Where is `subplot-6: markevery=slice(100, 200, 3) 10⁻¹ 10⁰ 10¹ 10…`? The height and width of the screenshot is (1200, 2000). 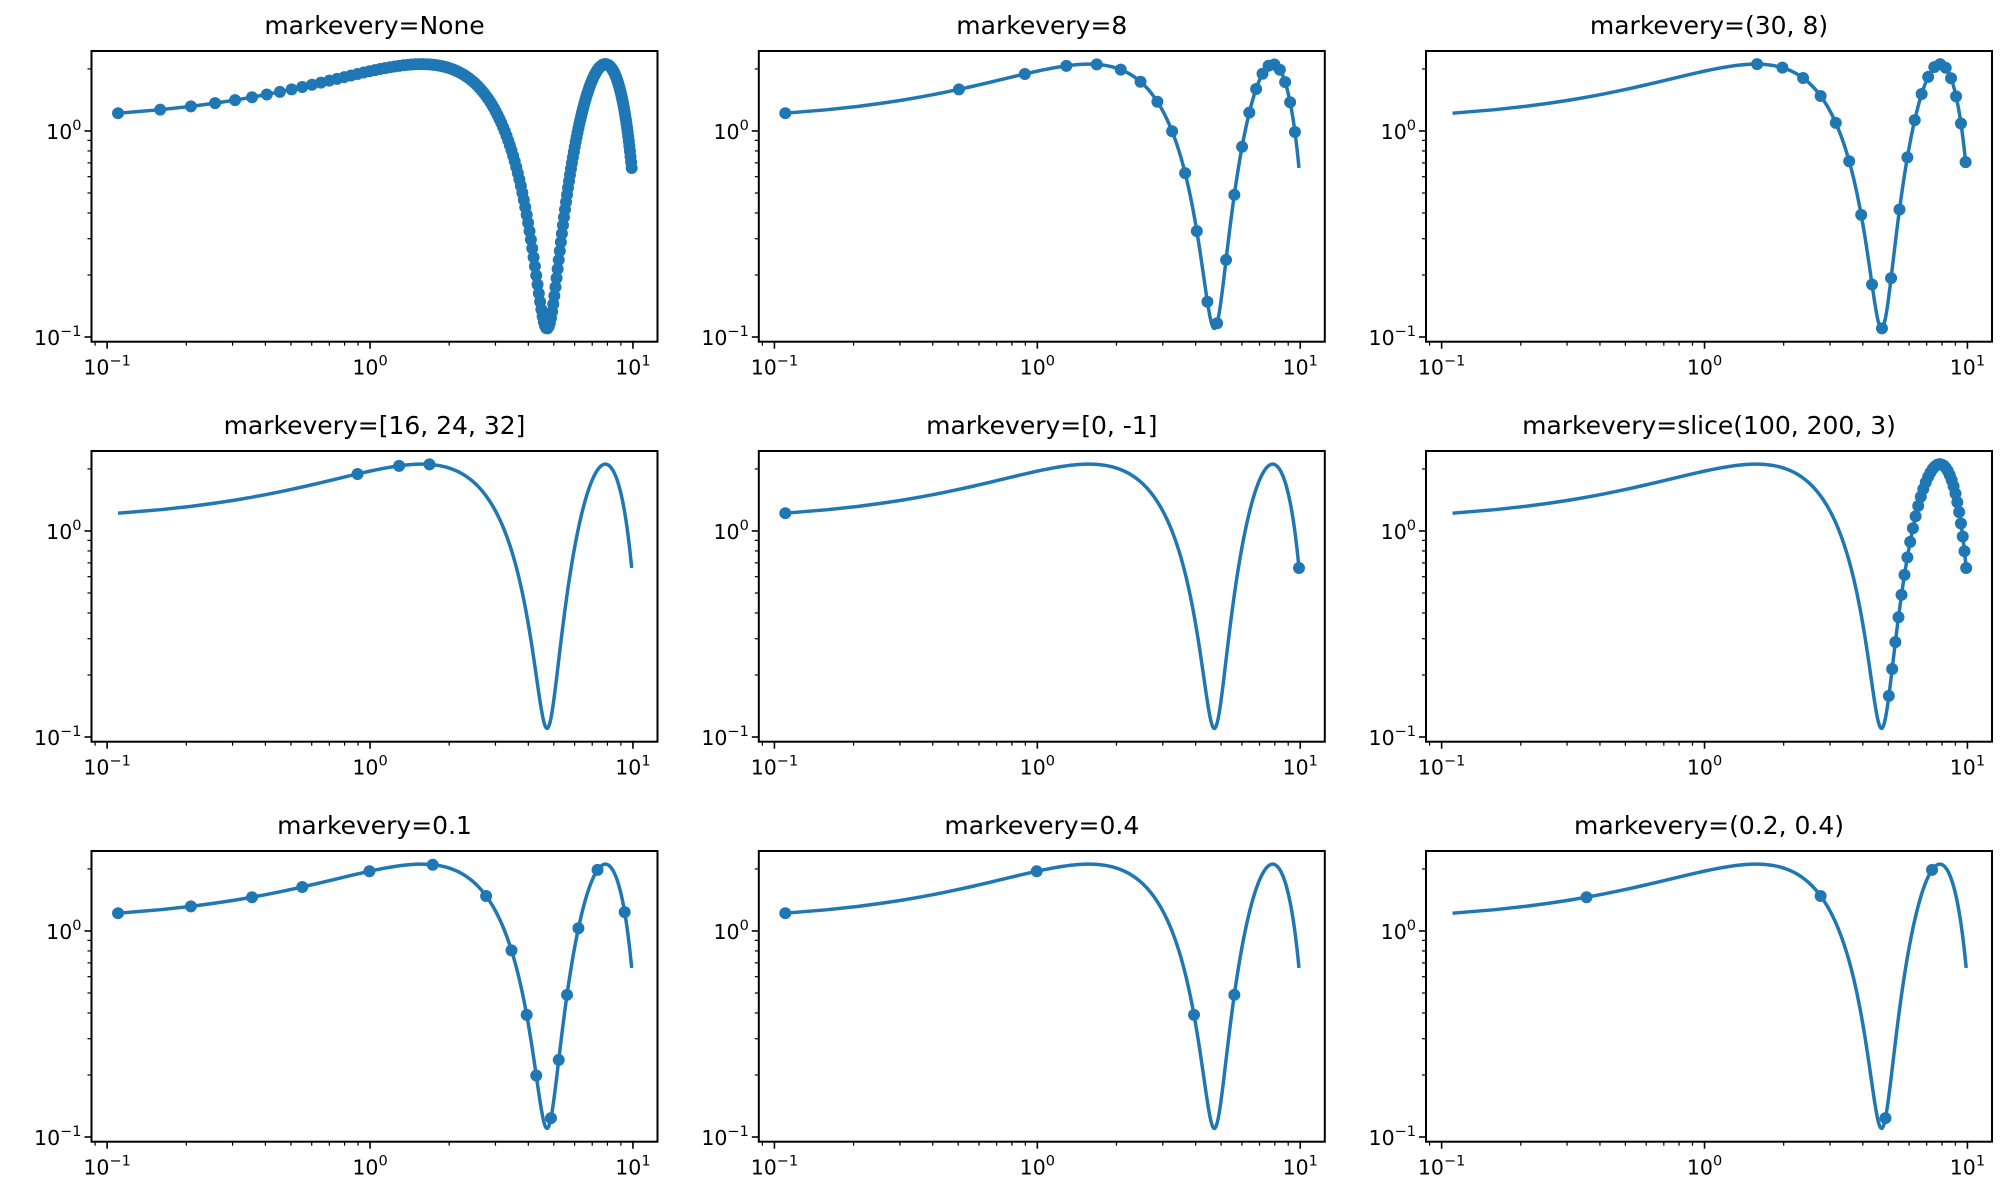
subplot-6: markevery=slice(100, 200, 3) 10⁻¹ 10⁰ 10¹ 10… is located at coordinates (1681, 595).